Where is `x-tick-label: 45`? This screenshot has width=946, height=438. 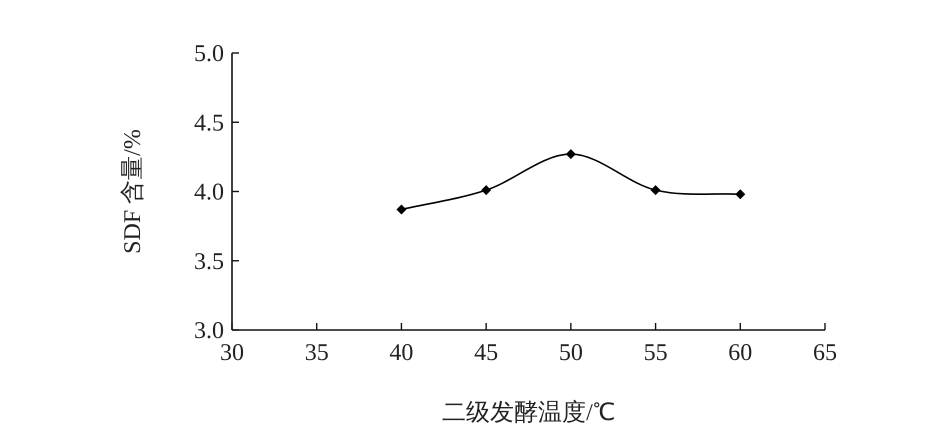 x-tick-label: 45 is located at coordinates (486, 353).